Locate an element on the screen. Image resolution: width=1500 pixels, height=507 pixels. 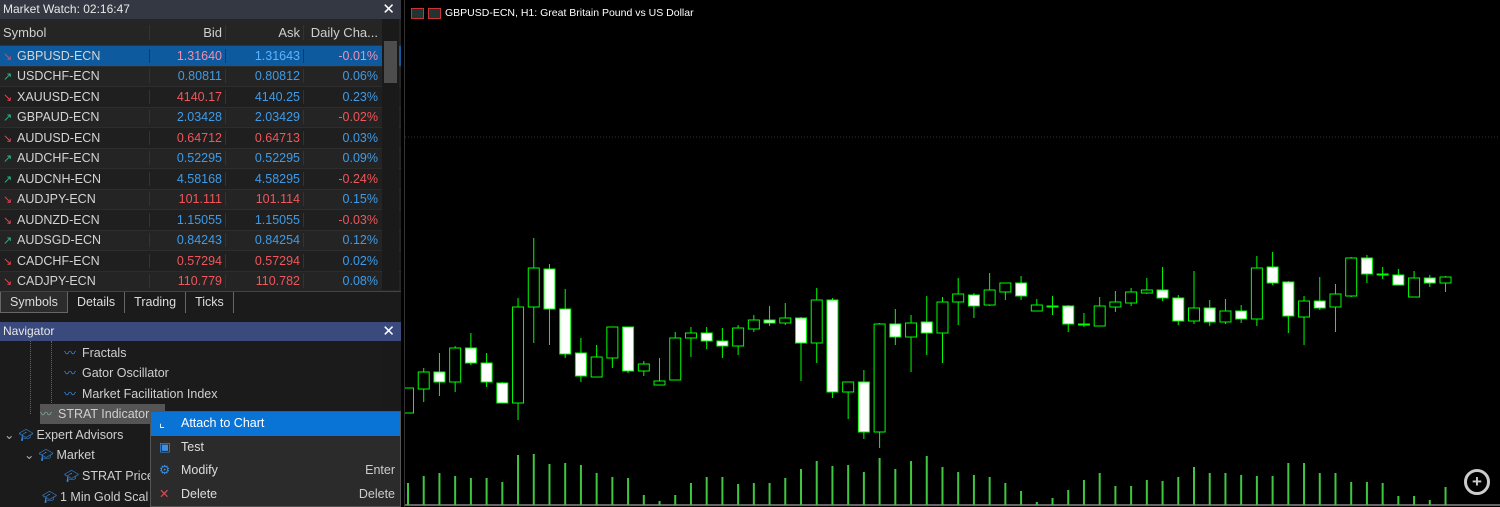
ask-cell: 0.80812 is located at coordinates (265, 76).